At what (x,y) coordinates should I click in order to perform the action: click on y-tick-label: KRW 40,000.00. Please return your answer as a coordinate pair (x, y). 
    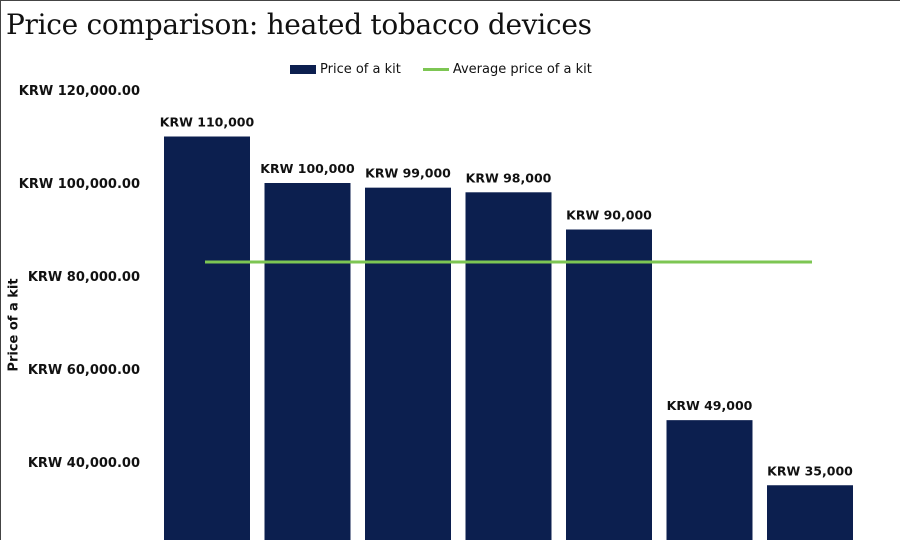
    Looking at the image, I should click on (84, 463).